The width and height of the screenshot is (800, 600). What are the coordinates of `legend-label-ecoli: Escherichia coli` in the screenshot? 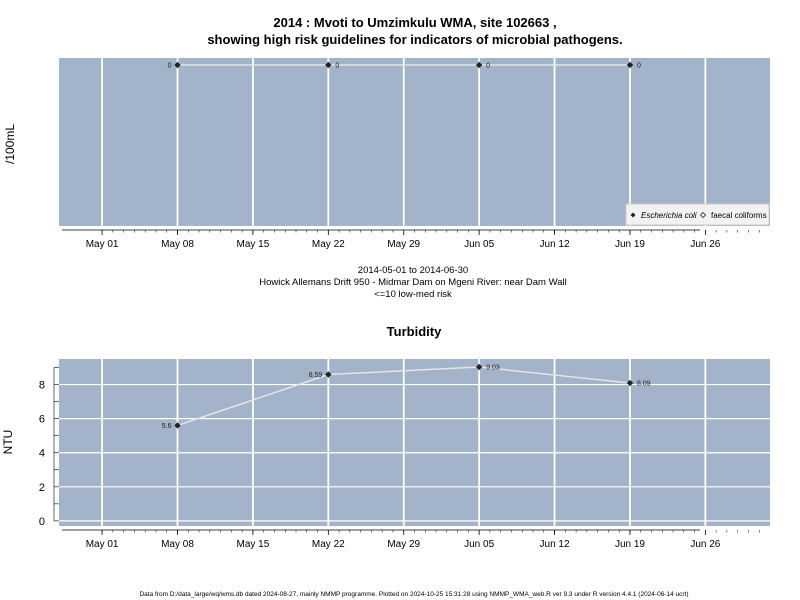 It's located at (669, 215).